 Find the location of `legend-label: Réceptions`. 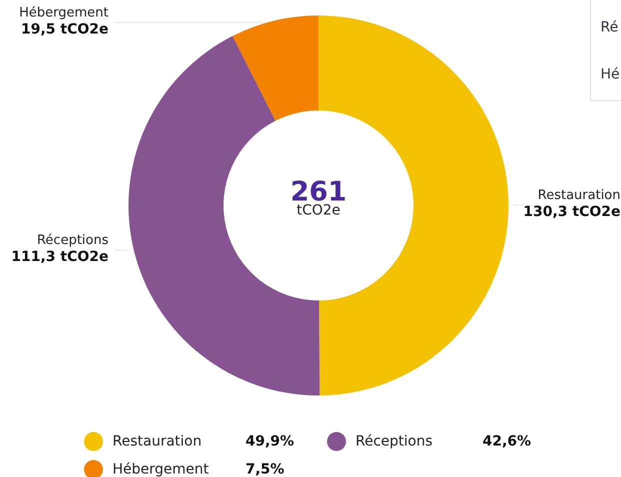

legend-label: Réceptions is located at coordinates (394, 442).